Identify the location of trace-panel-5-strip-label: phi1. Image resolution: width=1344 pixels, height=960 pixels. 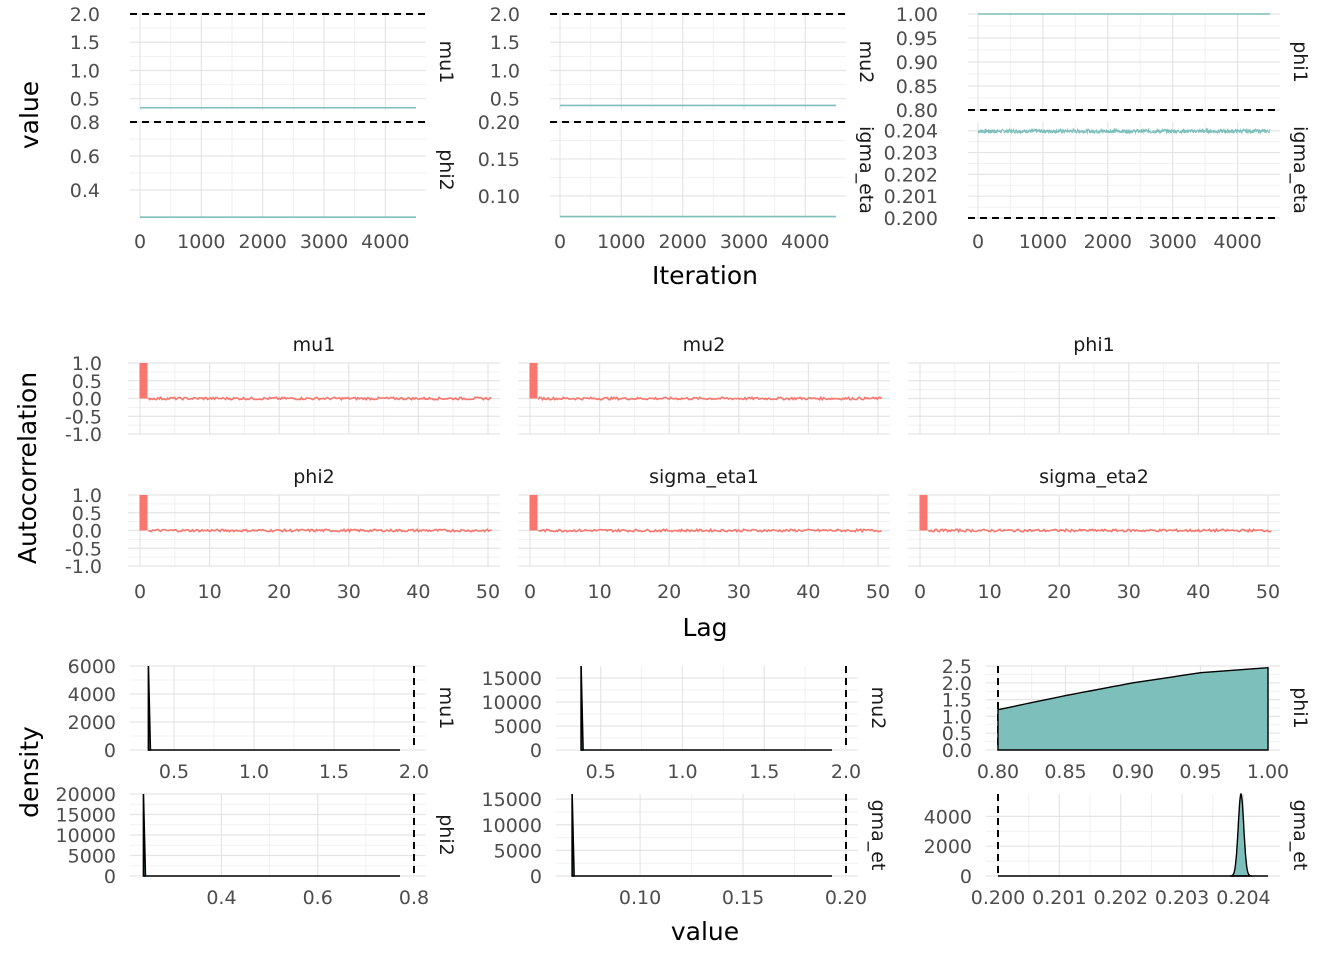
(1300, 61).